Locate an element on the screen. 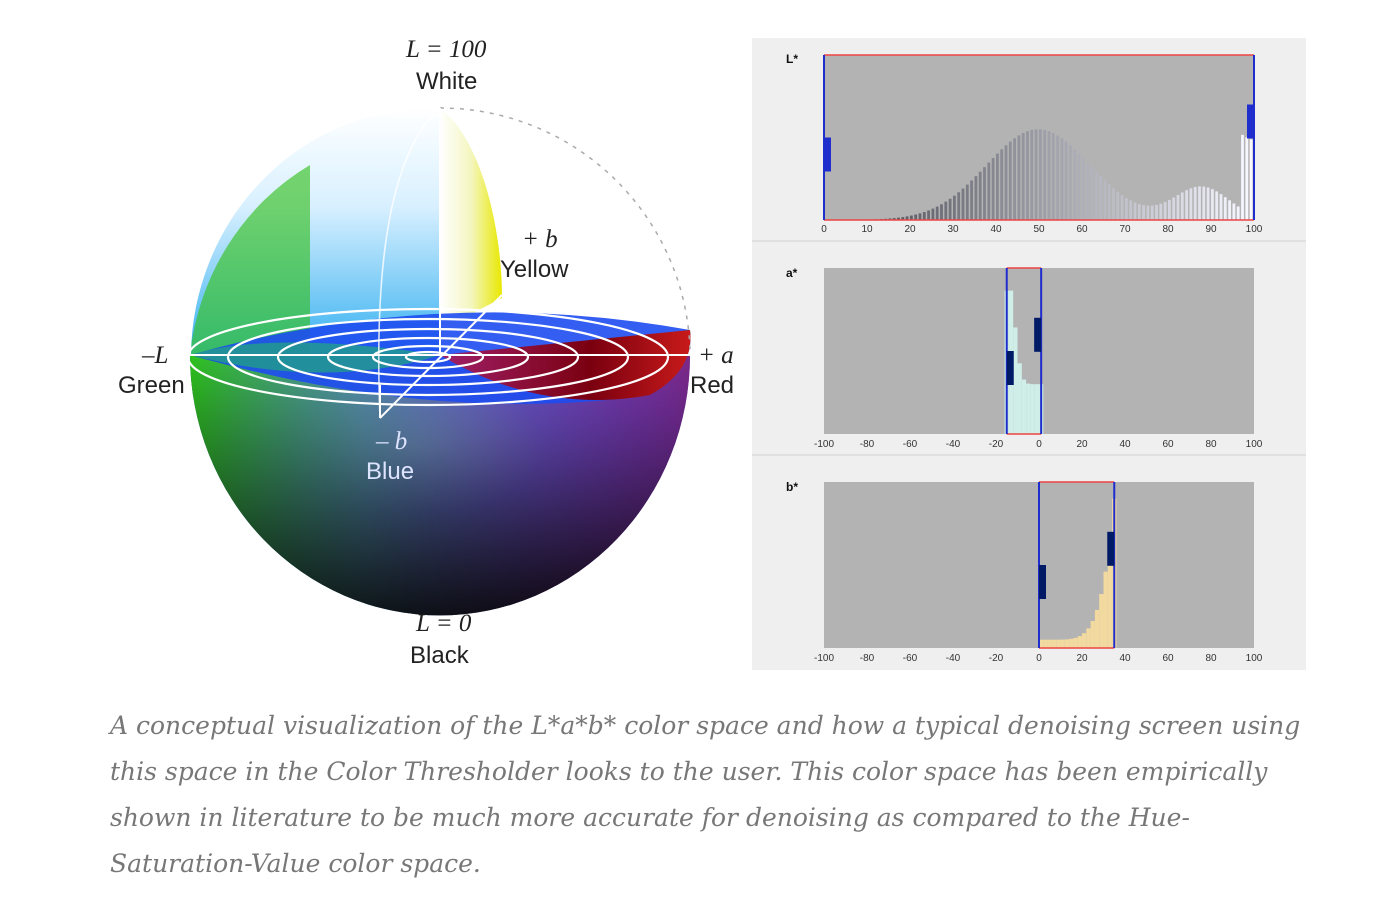 The image size is (1394, 916). label-green: Green is located at coordinates (151, 385).